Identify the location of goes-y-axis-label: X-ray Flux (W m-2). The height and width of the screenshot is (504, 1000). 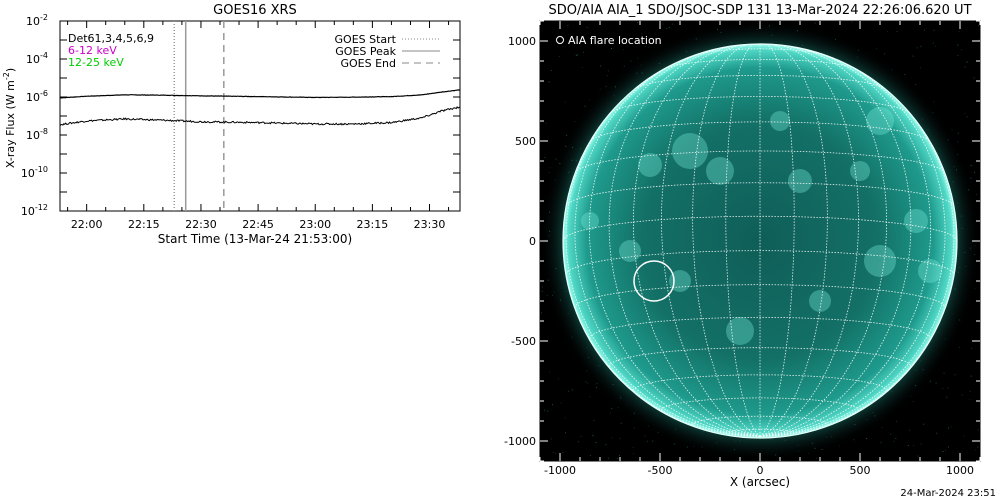
(9, 118).